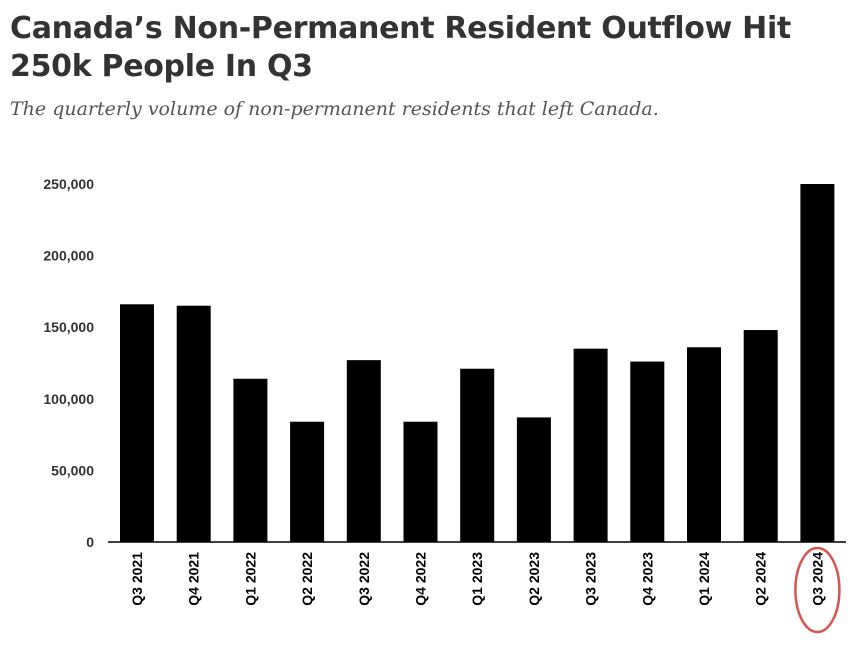 This screenshot has height=647, width=862. I want to click on y-tick-label: 150,000, so click(68, 327).